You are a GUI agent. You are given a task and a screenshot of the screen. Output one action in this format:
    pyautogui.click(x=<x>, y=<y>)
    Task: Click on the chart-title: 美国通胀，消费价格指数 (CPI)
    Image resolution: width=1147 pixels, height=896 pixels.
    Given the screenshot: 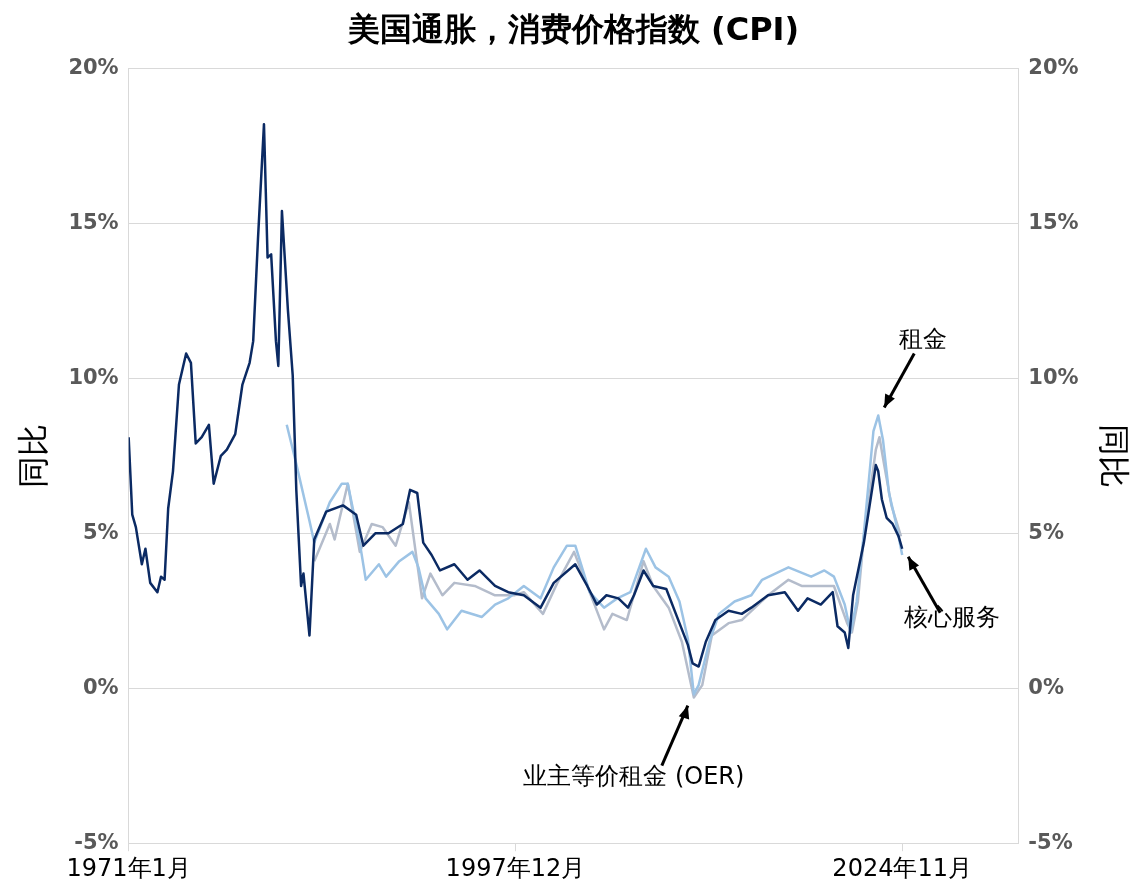 What is the action you would take?
    pyautogui.click(x=573, y=28)
    